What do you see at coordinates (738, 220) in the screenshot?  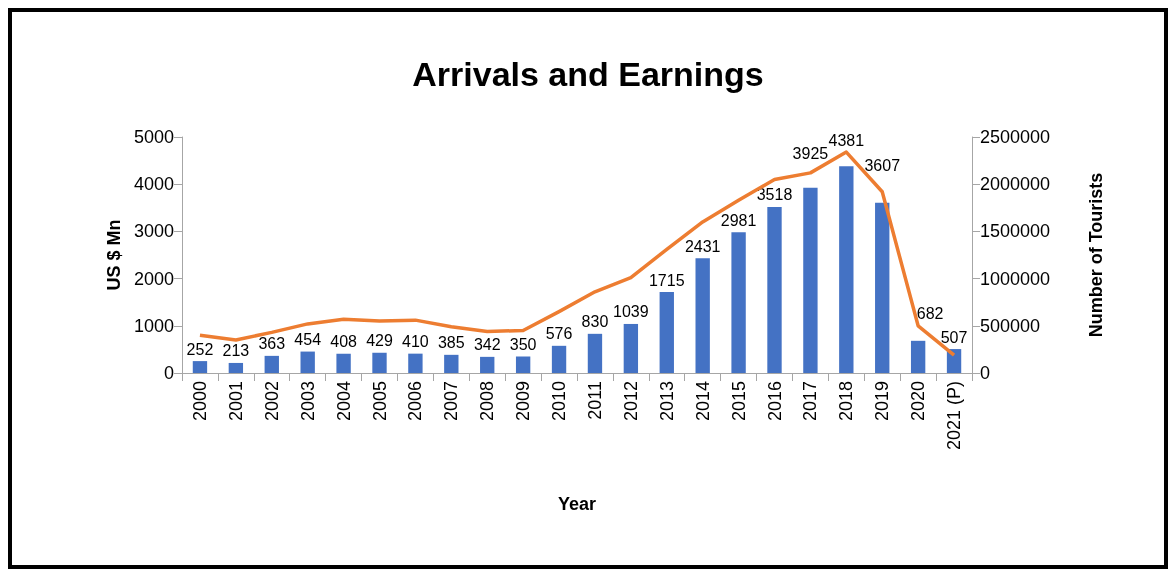 I see `data-label: 2981` at bounding box center [738, 220].